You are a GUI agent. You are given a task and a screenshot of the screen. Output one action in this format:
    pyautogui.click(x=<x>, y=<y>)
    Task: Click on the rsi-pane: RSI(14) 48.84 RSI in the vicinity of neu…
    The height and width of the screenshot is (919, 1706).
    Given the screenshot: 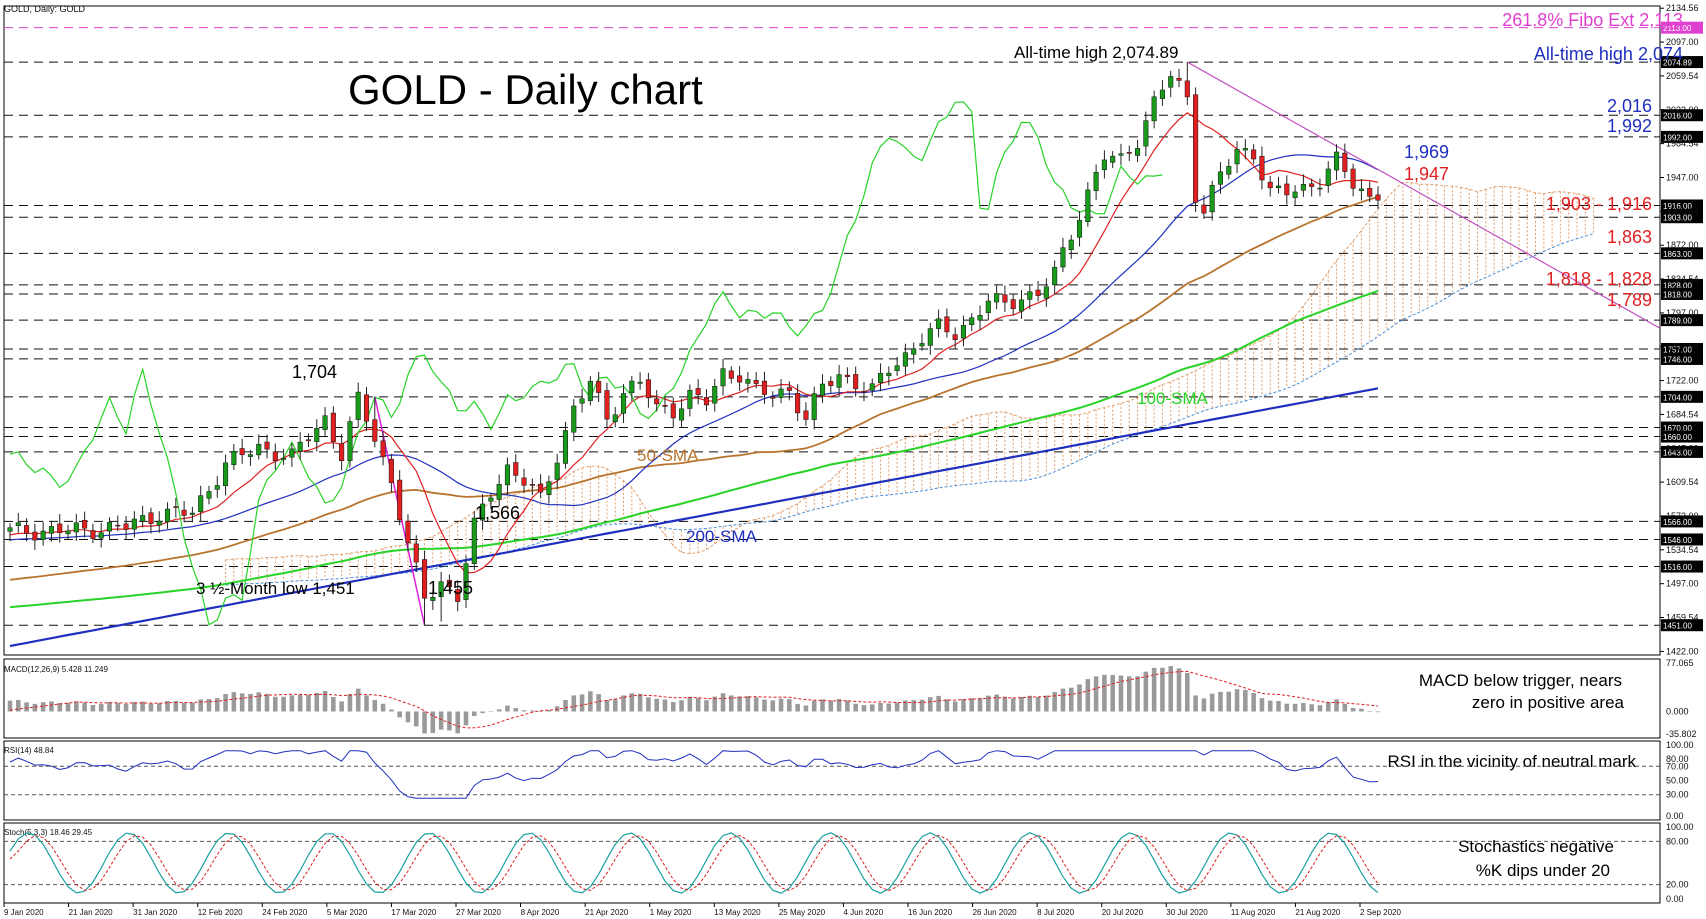 What is the action you would take?
    pyautogui.click(x=848, y=780)
    